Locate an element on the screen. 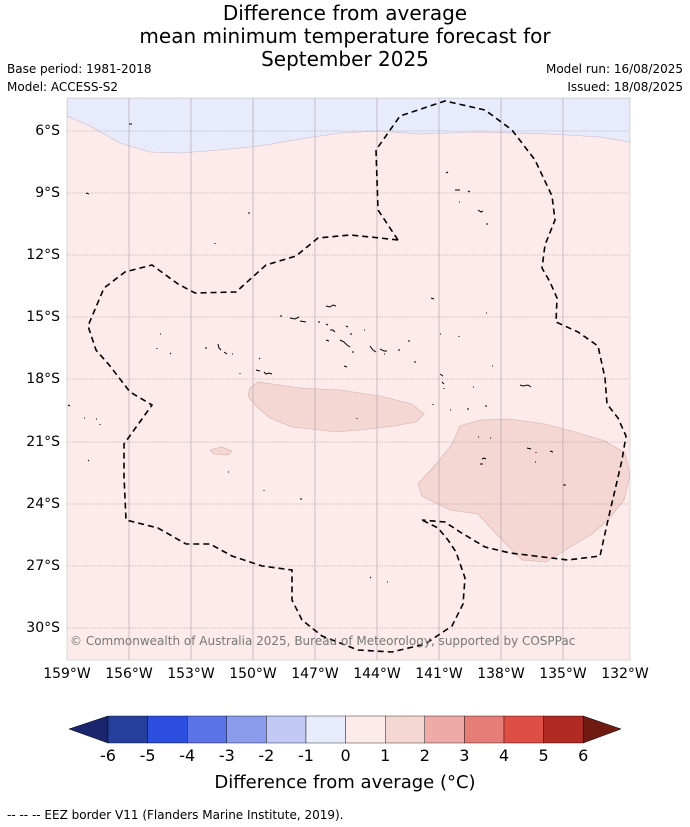  lon-label: 135°W is located at coordinates (563, 674).